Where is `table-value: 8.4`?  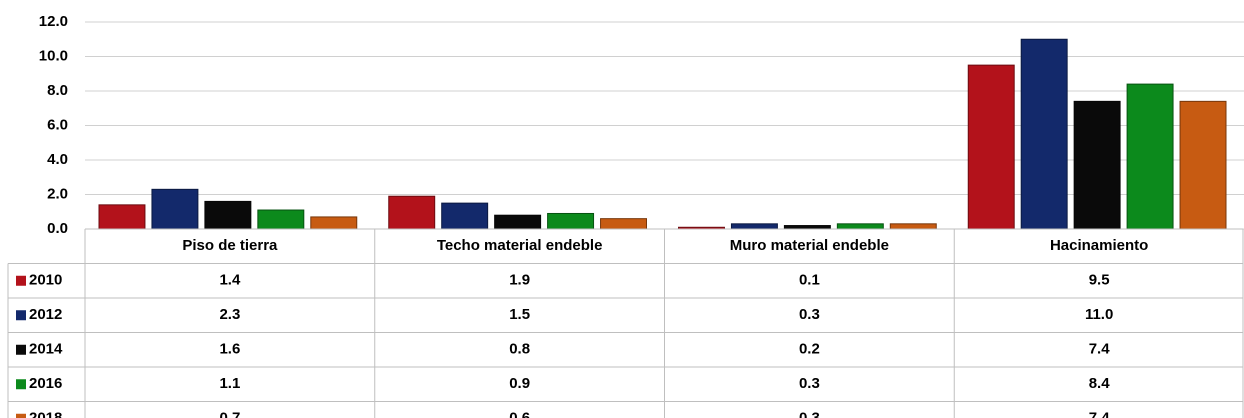
table-value: 8.4 is located at coordinates (1100, 383).